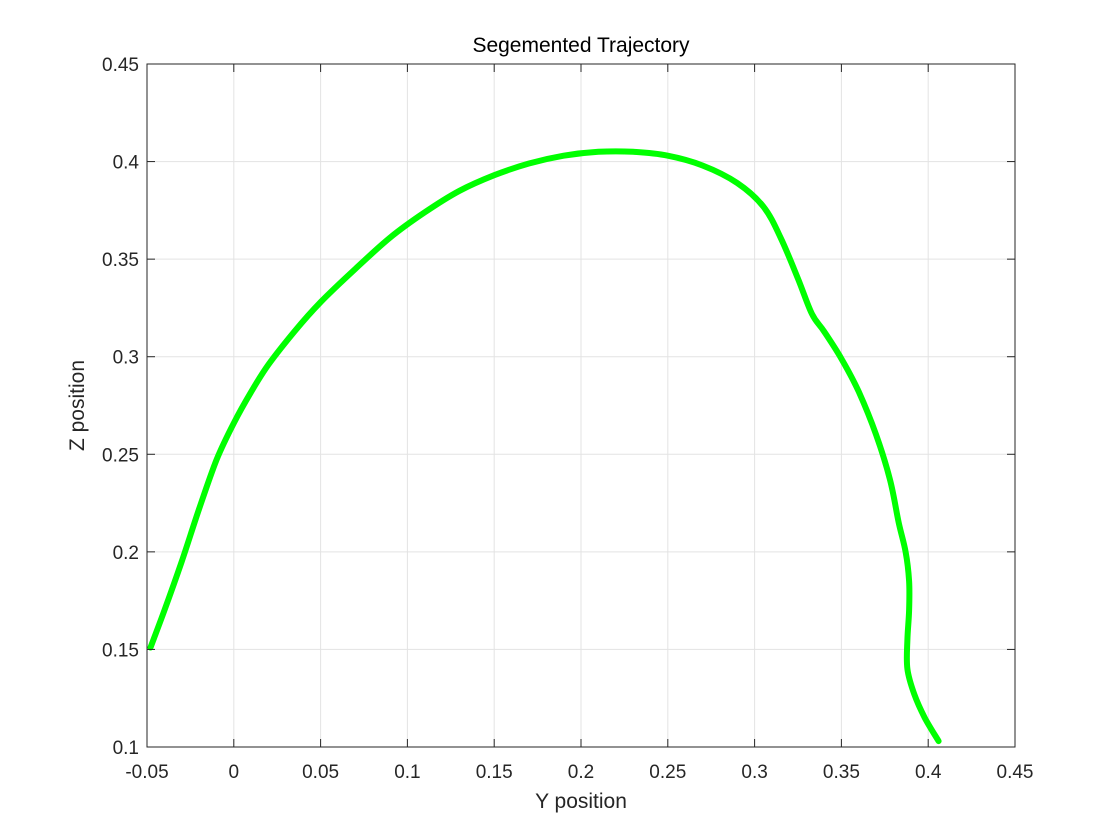 Image resolution: width=1120 pixels, height=840 pixels. Describe the element at coordinates (120, 65) in the screenshot. I see `y-tick-label: 0.45` at that location.